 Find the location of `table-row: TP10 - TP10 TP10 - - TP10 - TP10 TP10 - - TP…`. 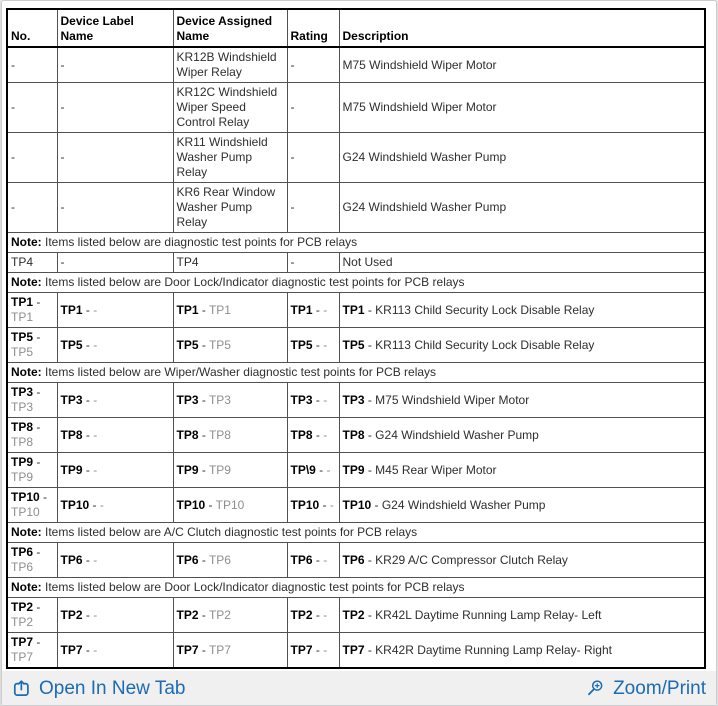

table-row: TP10 - TP10 TP10 - - TP10 - TP10 TP10 - - TP… is located at coordinates (356, 505).